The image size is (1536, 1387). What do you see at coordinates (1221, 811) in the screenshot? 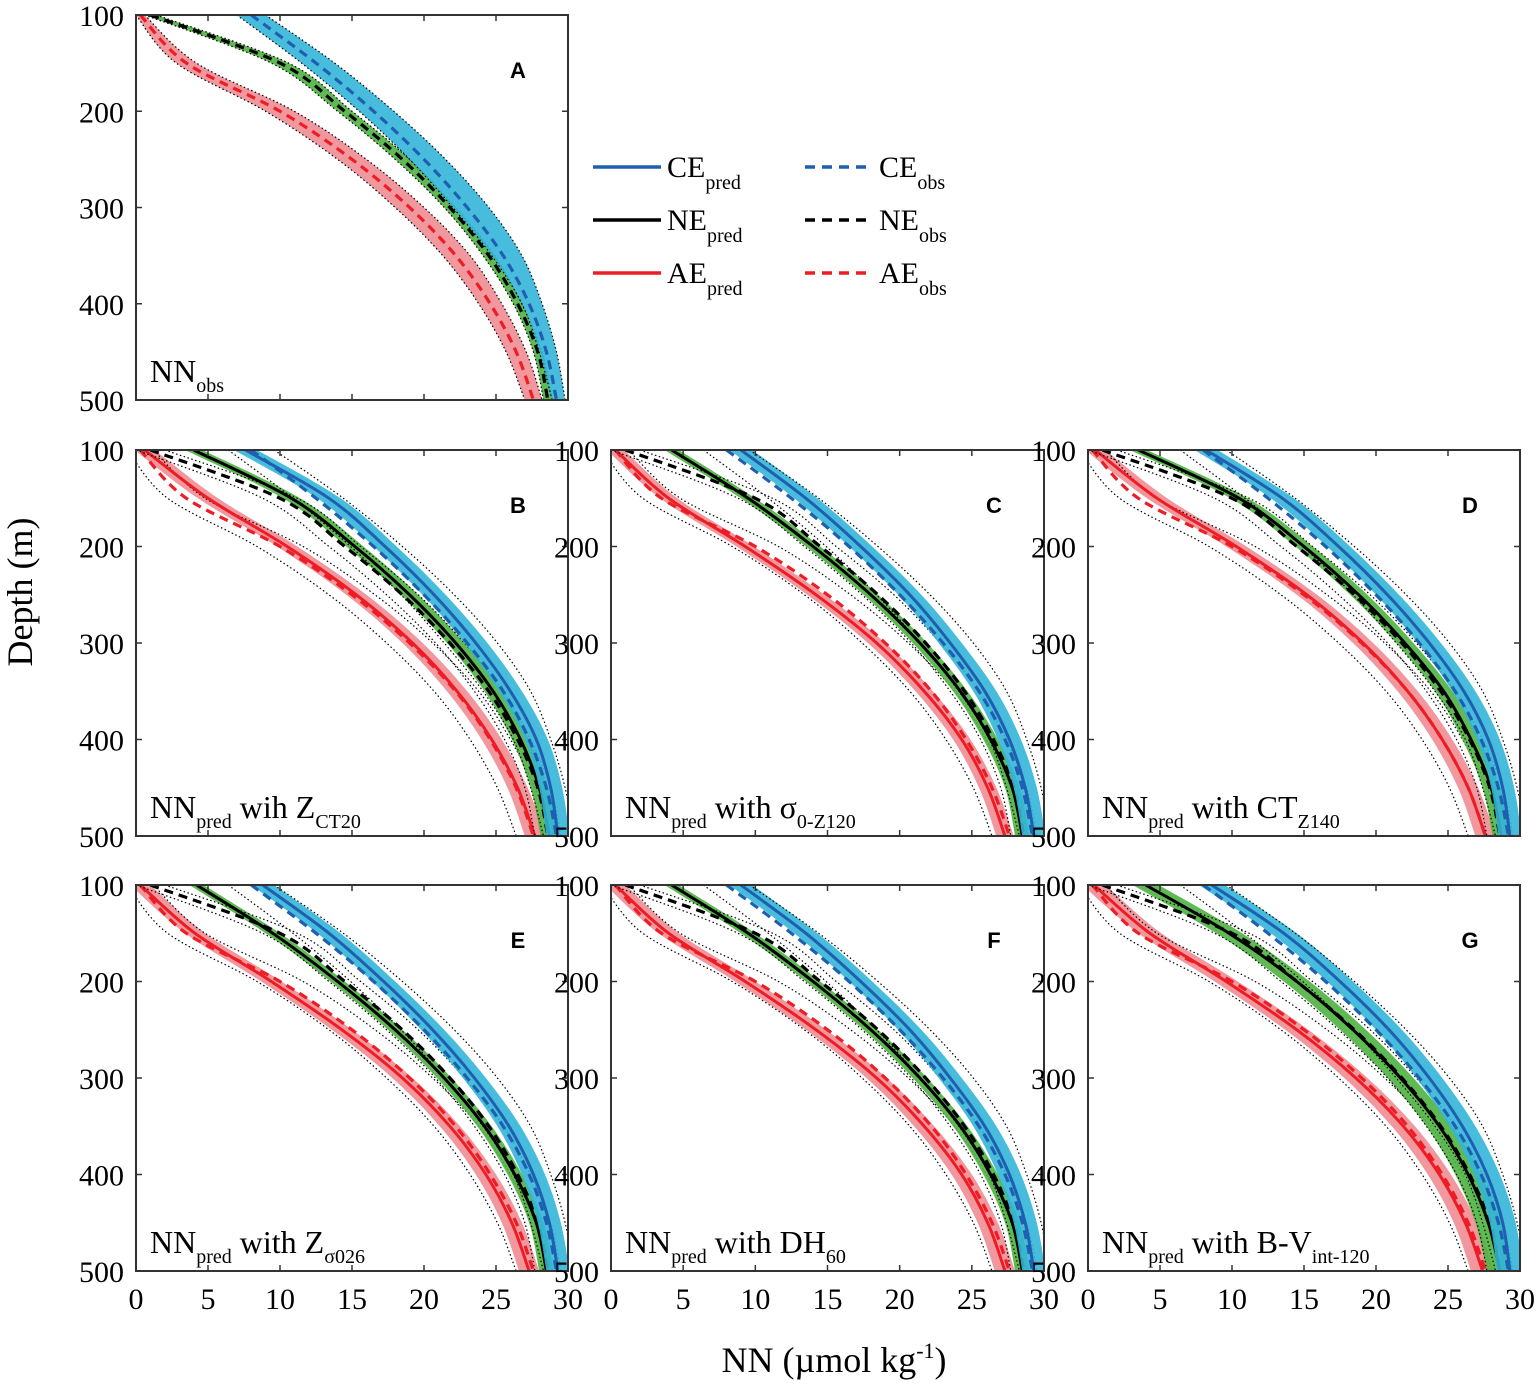
I see `panel-annotation: NNpred with CTZ140` at bounding box center [1221, 811].